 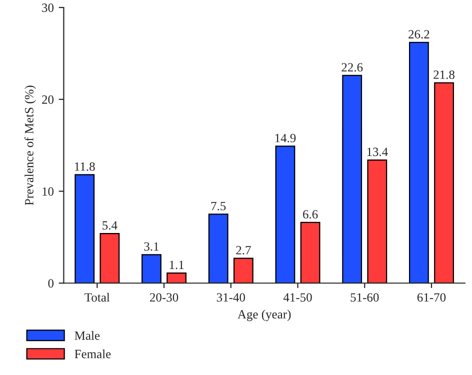 I want to click on y-tick-label: 0, so click(x=51, y=283).